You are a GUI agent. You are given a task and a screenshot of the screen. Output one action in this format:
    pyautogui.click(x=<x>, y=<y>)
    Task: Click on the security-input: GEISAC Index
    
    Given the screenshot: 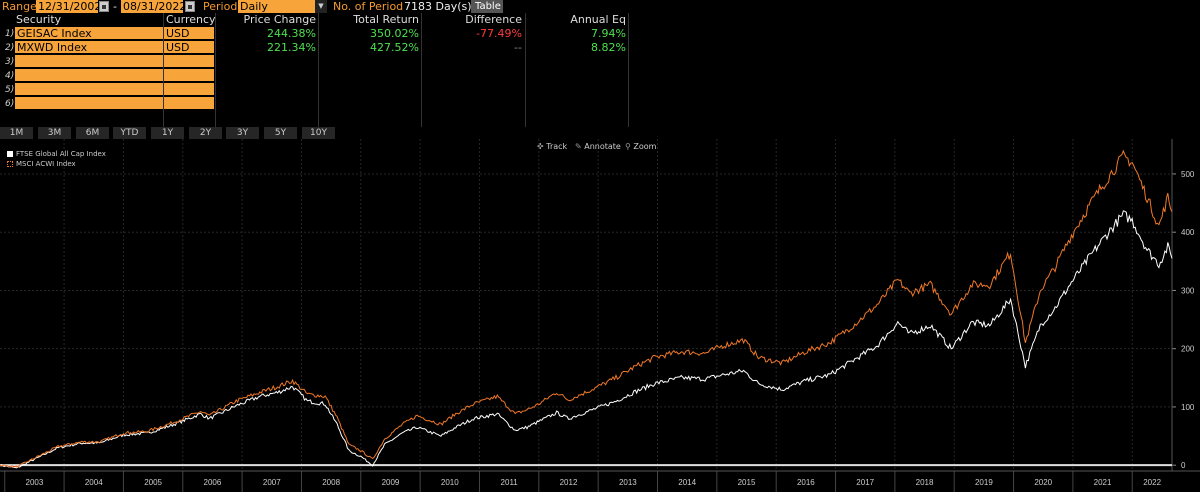 What is the action you would take?
    pyautogui.click(x=89, y=33)
    